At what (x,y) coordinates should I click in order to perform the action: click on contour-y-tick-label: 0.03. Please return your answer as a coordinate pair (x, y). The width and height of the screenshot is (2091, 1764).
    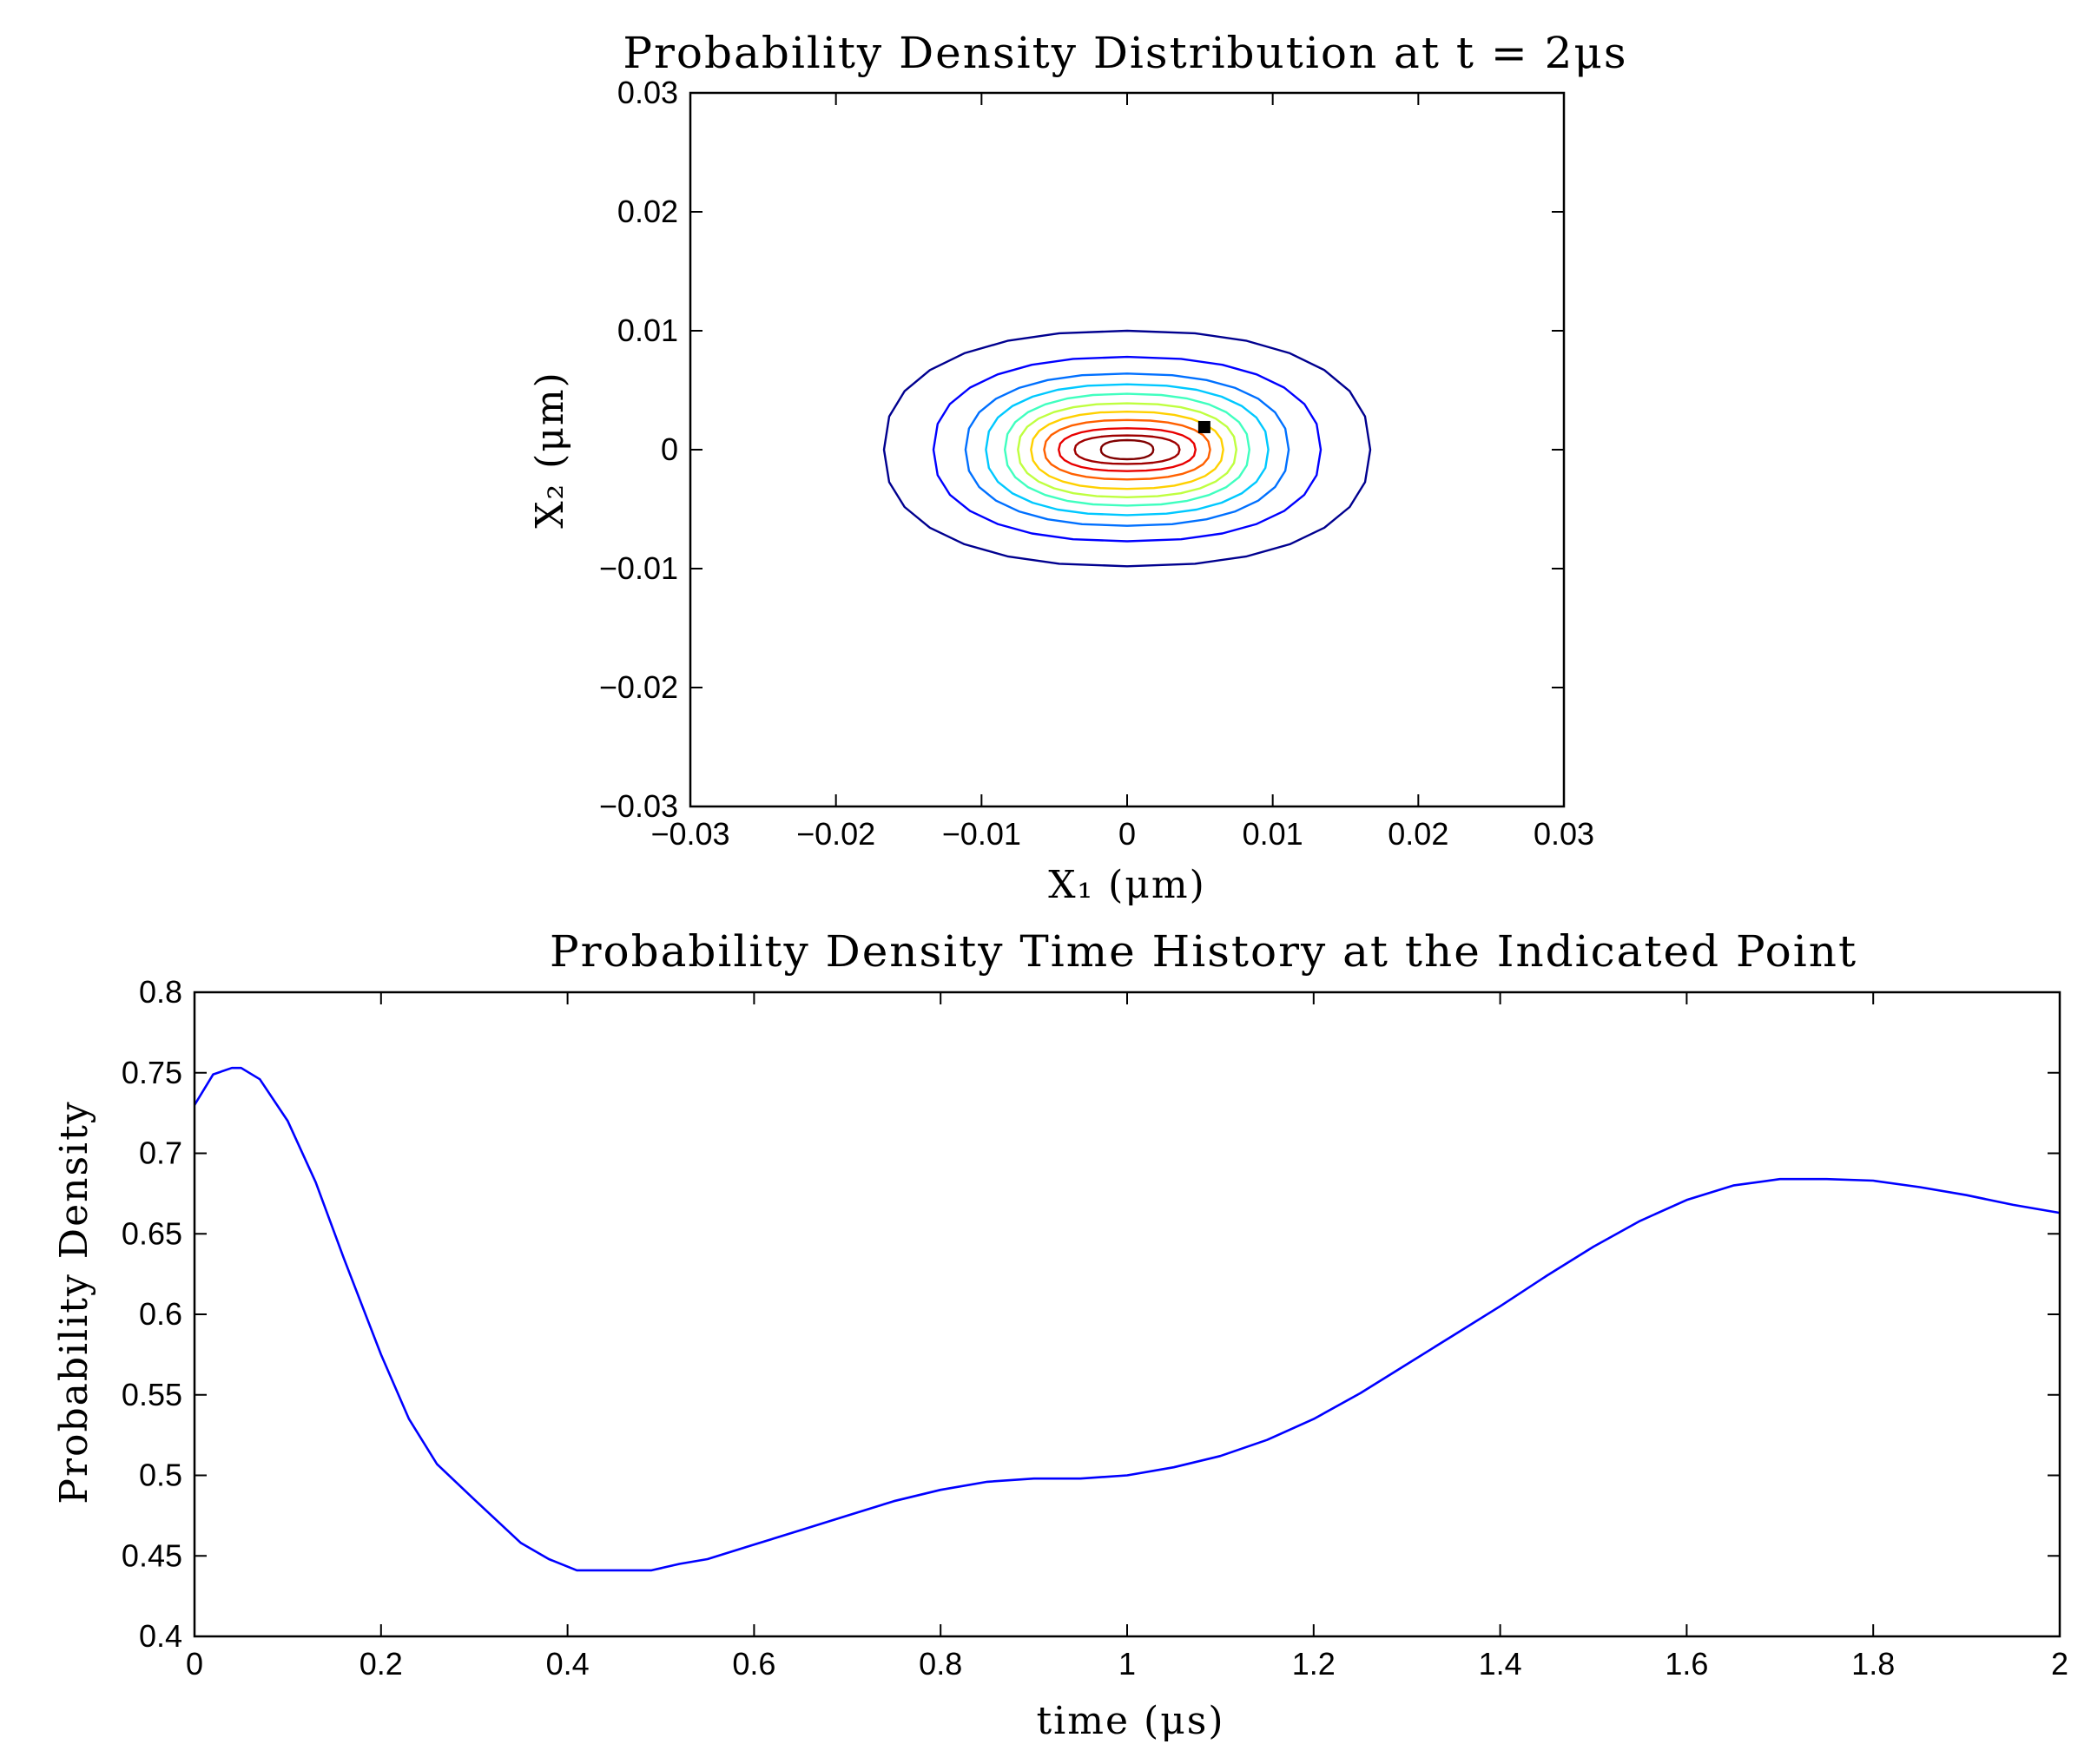
    Looking at the image, I should click on (647, 92).